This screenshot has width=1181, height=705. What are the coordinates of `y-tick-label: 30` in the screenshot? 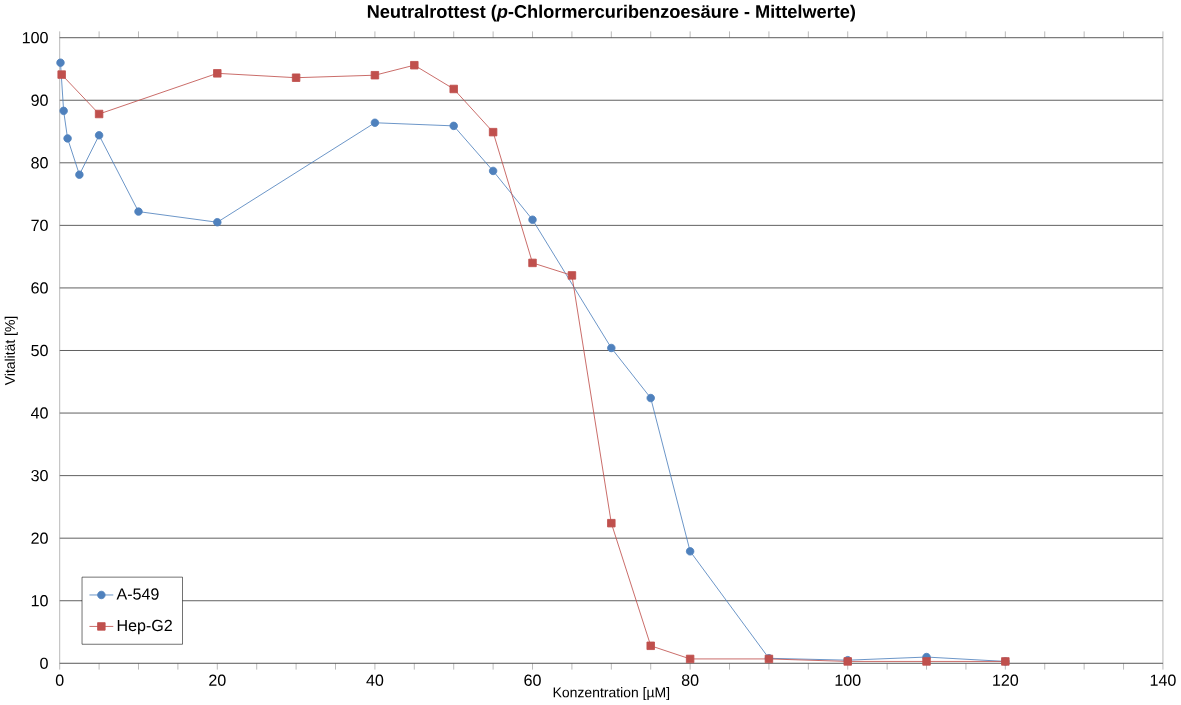 It's located at (39, 476).